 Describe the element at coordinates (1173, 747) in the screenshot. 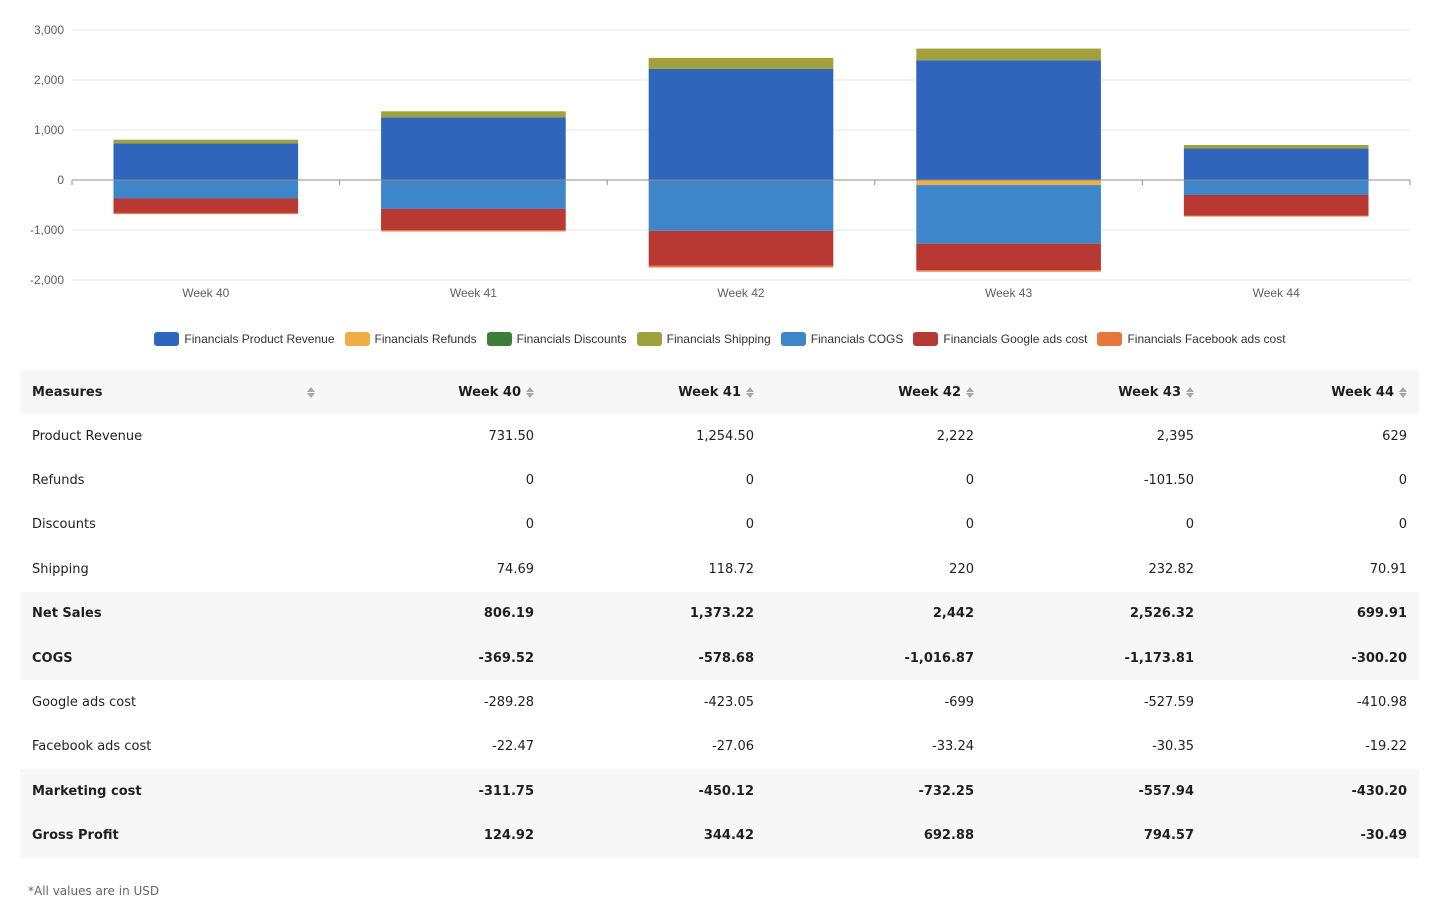

I see `table-cell: -30.35` at that location.